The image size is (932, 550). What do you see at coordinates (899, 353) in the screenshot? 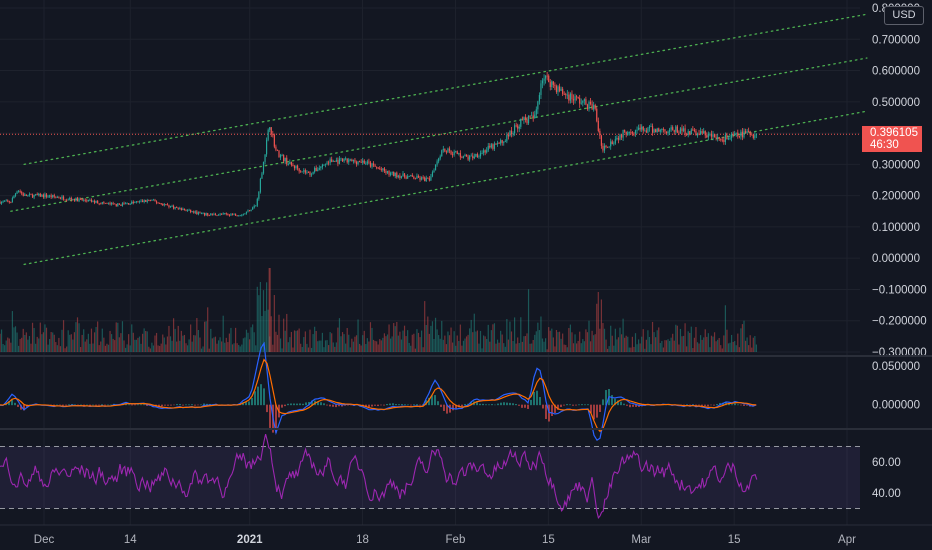
I see `price-tick-label: −0.300000` at bounding box center [899, 353].